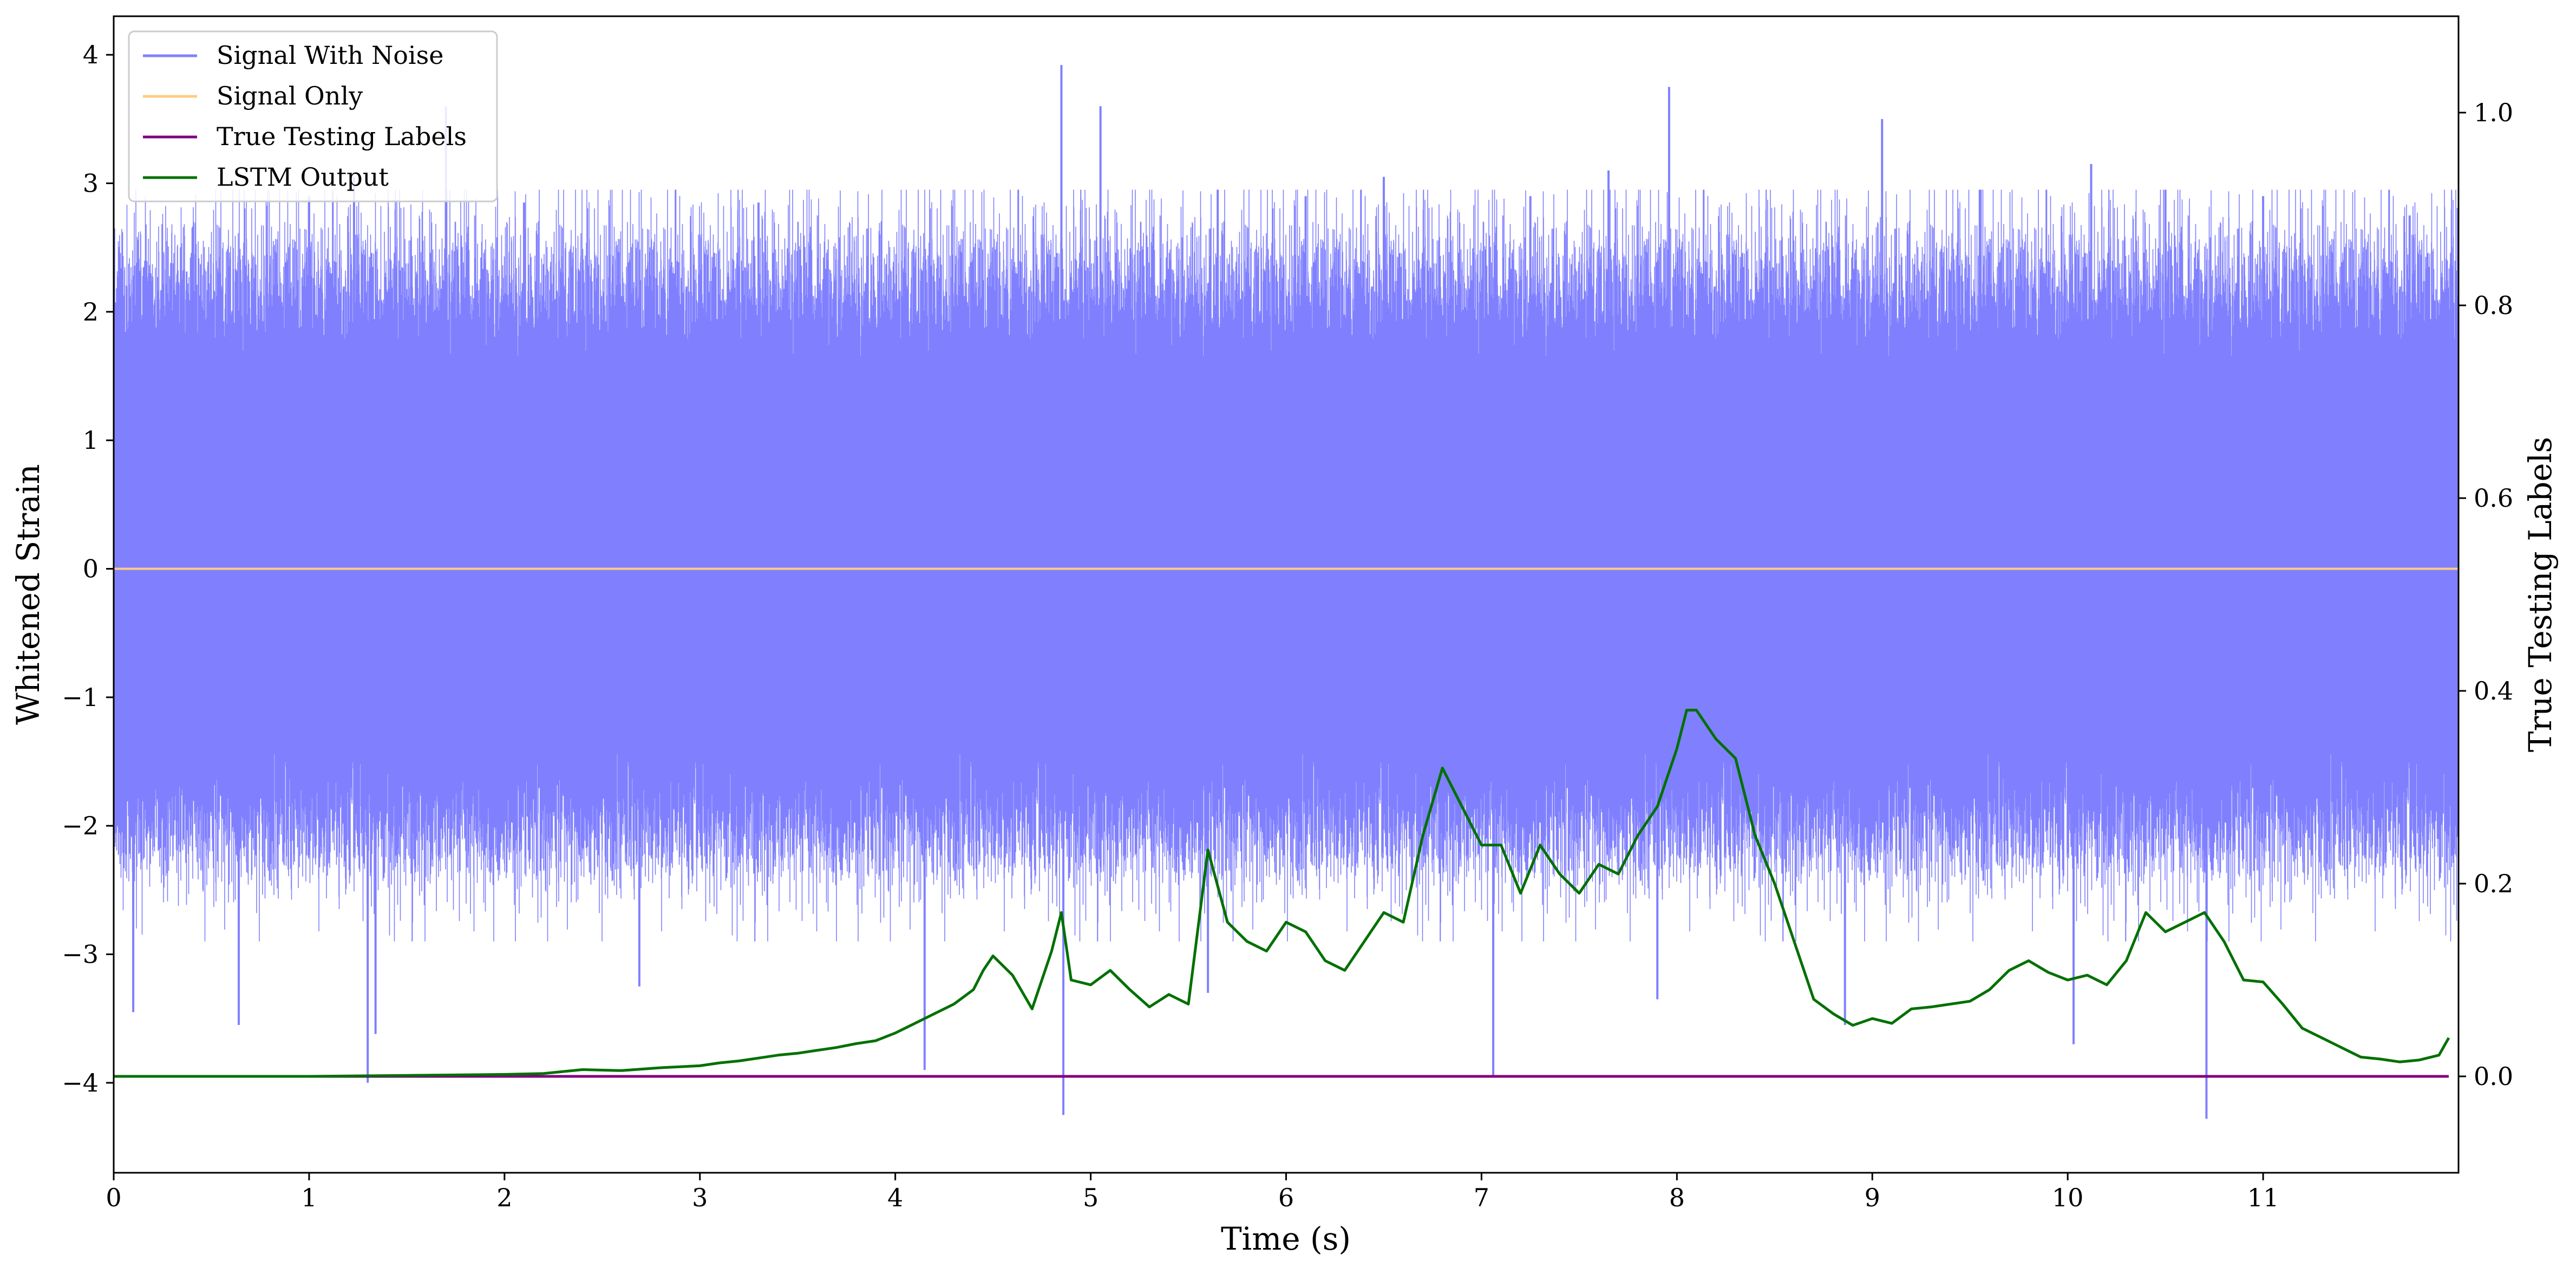 Image resolution: width=2576 pixels, height=1274 pixels. I want to click on legend-entry-true-testing-labels: True Testing Labels, so click(342, 136).